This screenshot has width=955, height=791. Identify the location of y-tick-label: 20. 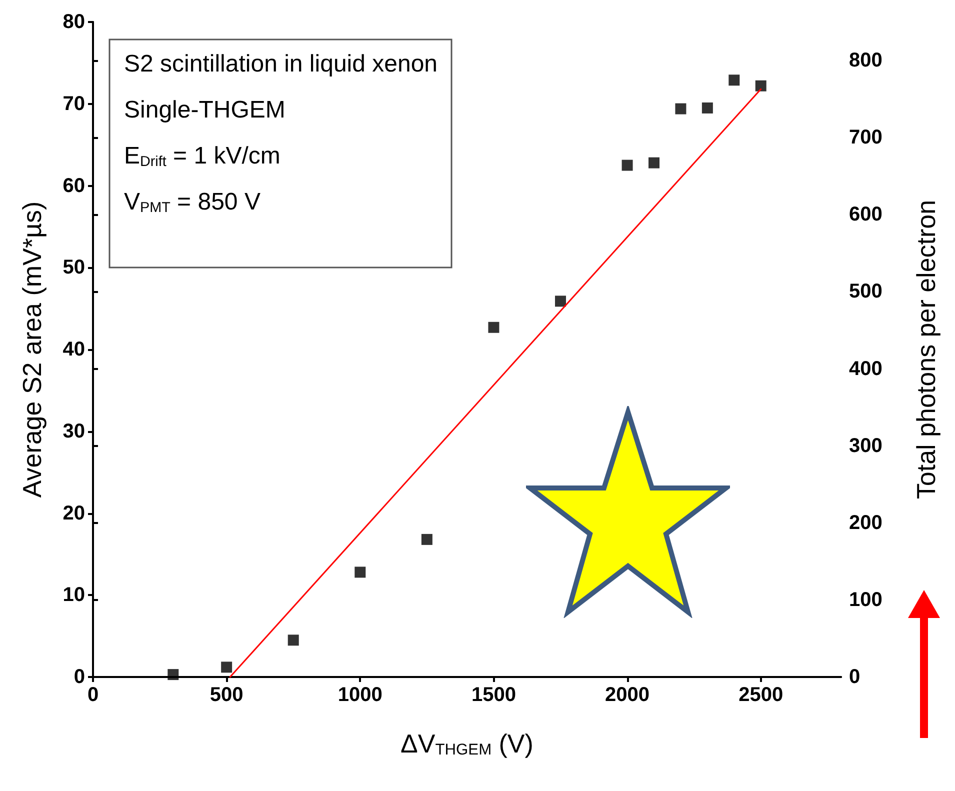
(73, 513).